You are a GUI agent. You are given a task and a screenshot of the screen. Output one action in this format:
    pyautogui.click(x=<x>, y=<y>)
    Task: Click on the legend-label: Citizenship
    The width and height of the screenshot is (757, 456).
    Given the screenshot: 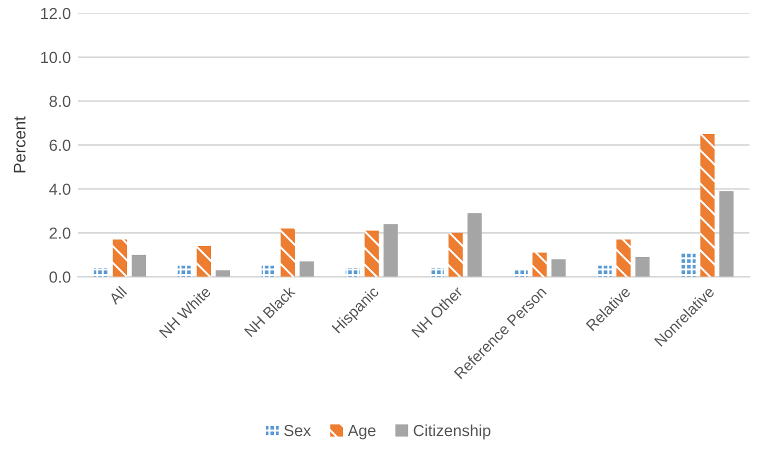 What is the action you would take?
    pyautogui.click(x=452, y=432)
    